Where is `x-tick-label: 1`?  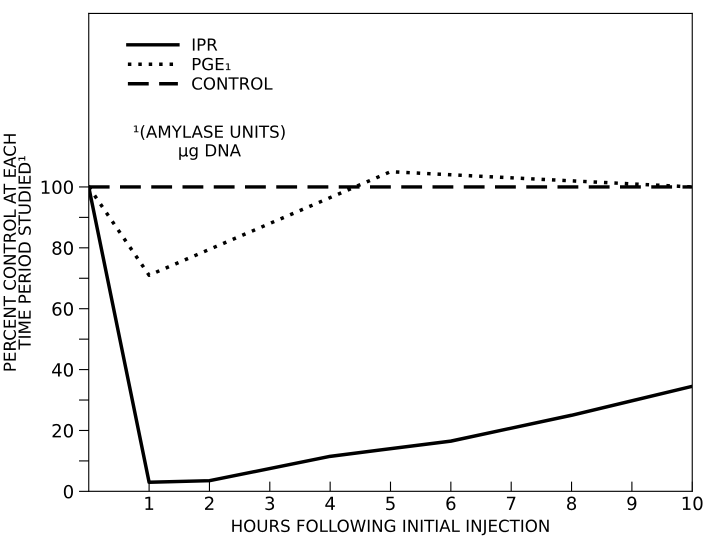
x-tick-label: 1 is located at coordinates (149, 503).